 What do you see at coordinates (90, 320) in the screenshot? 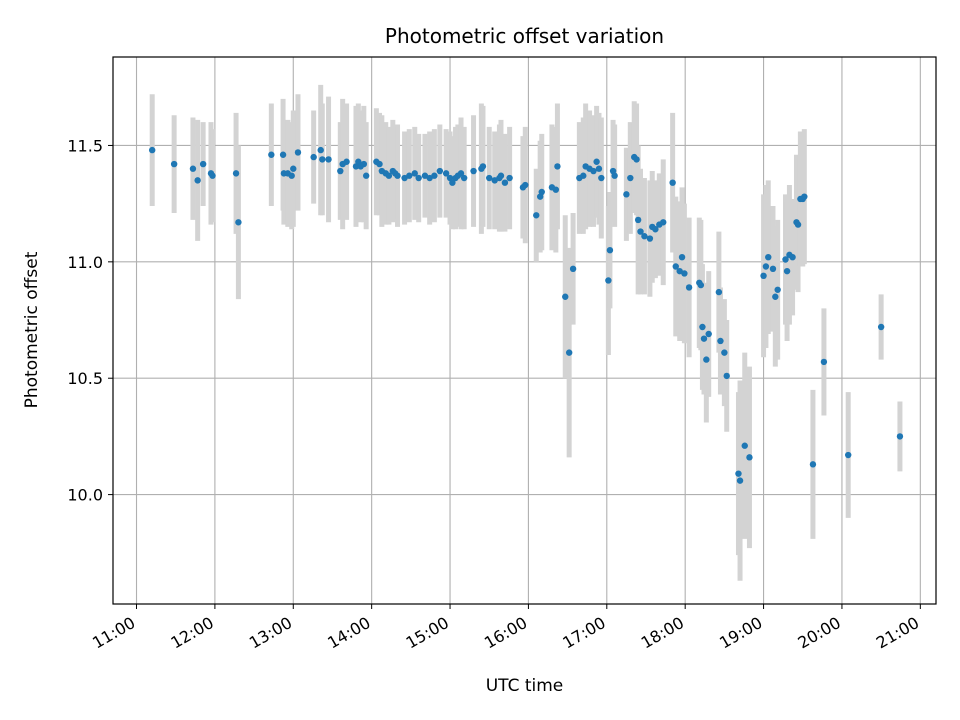
I see `y-axis: 10.0 10.5 11.0 11.5` at bounding box center [90, 320].